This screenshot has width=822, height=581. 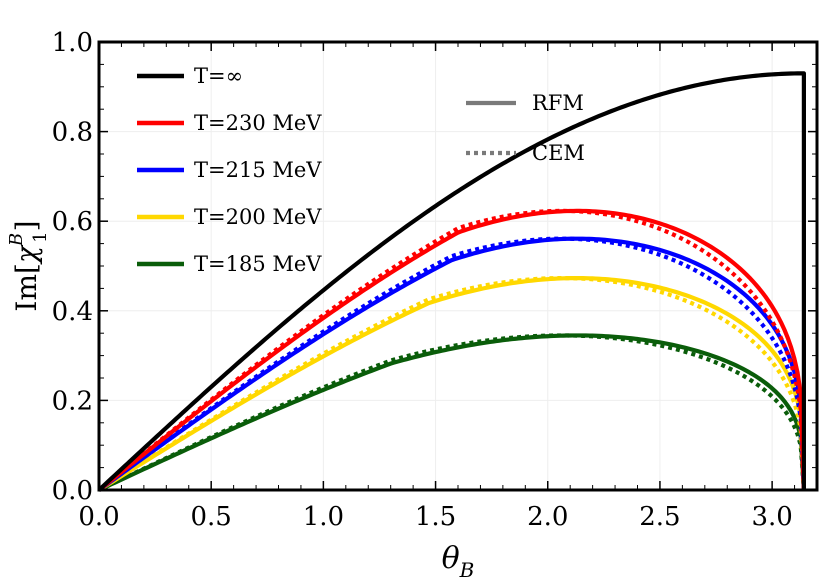 I want to click on x-axis-label: θB, so click(x=458, y=561).